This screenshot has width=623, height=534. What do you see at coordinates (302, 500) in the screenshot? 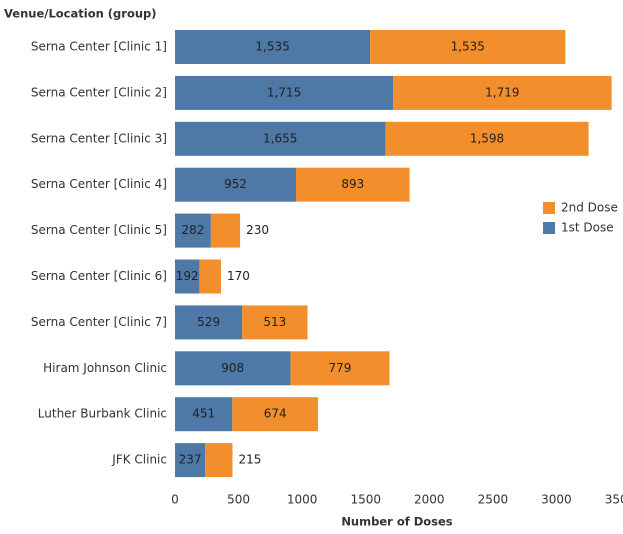
I see `x-tick-label: 1000` at bounding box center [302, 500].